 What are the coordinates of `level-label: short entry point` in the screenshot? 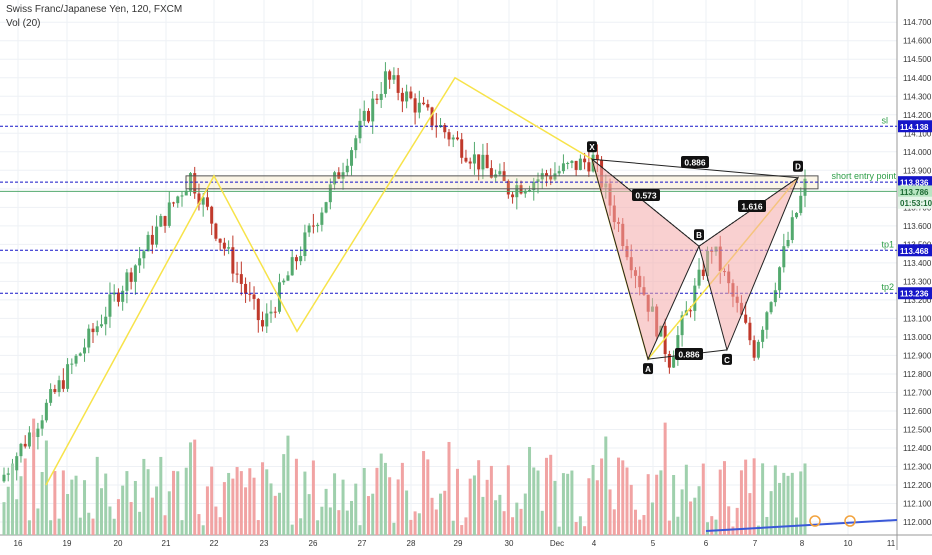 It's located at (863, 176).